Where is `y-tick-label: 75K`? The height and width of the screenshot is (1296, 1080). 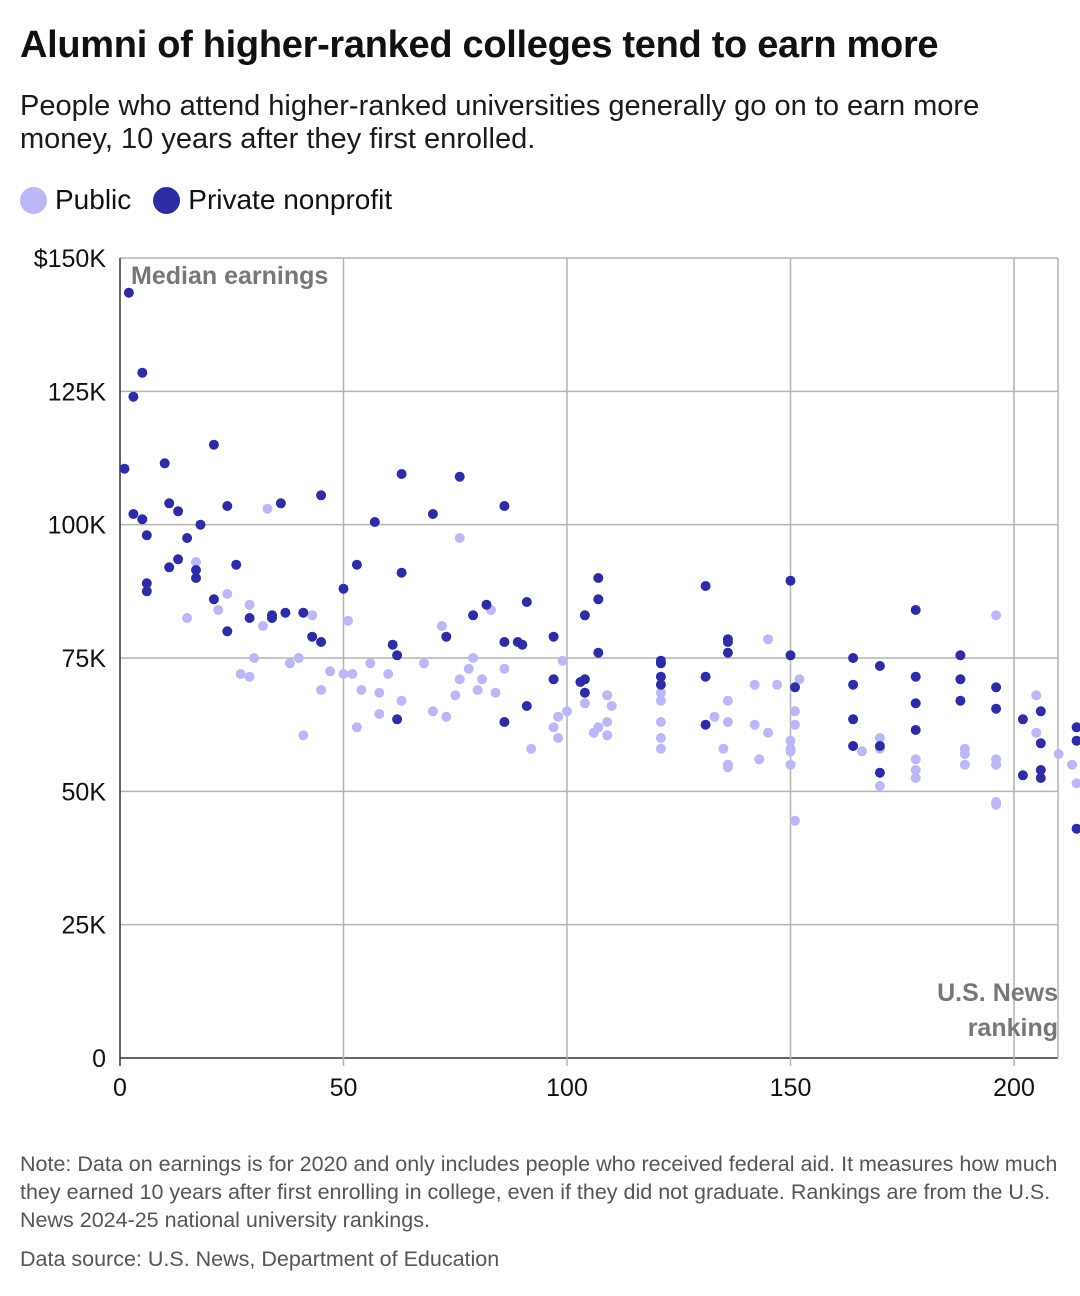
y-tick-label: 75K is located at coordinates (84, 659).